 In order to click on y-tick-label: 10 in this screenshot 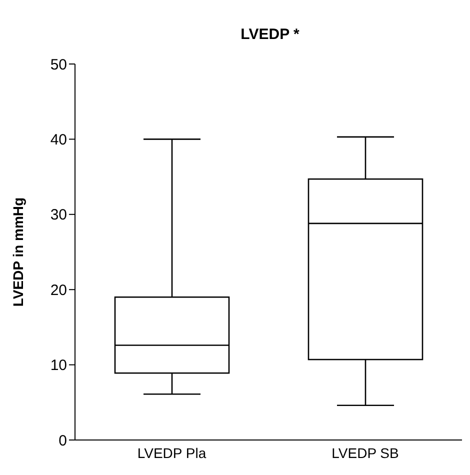, I will do `click(58, 365)`.